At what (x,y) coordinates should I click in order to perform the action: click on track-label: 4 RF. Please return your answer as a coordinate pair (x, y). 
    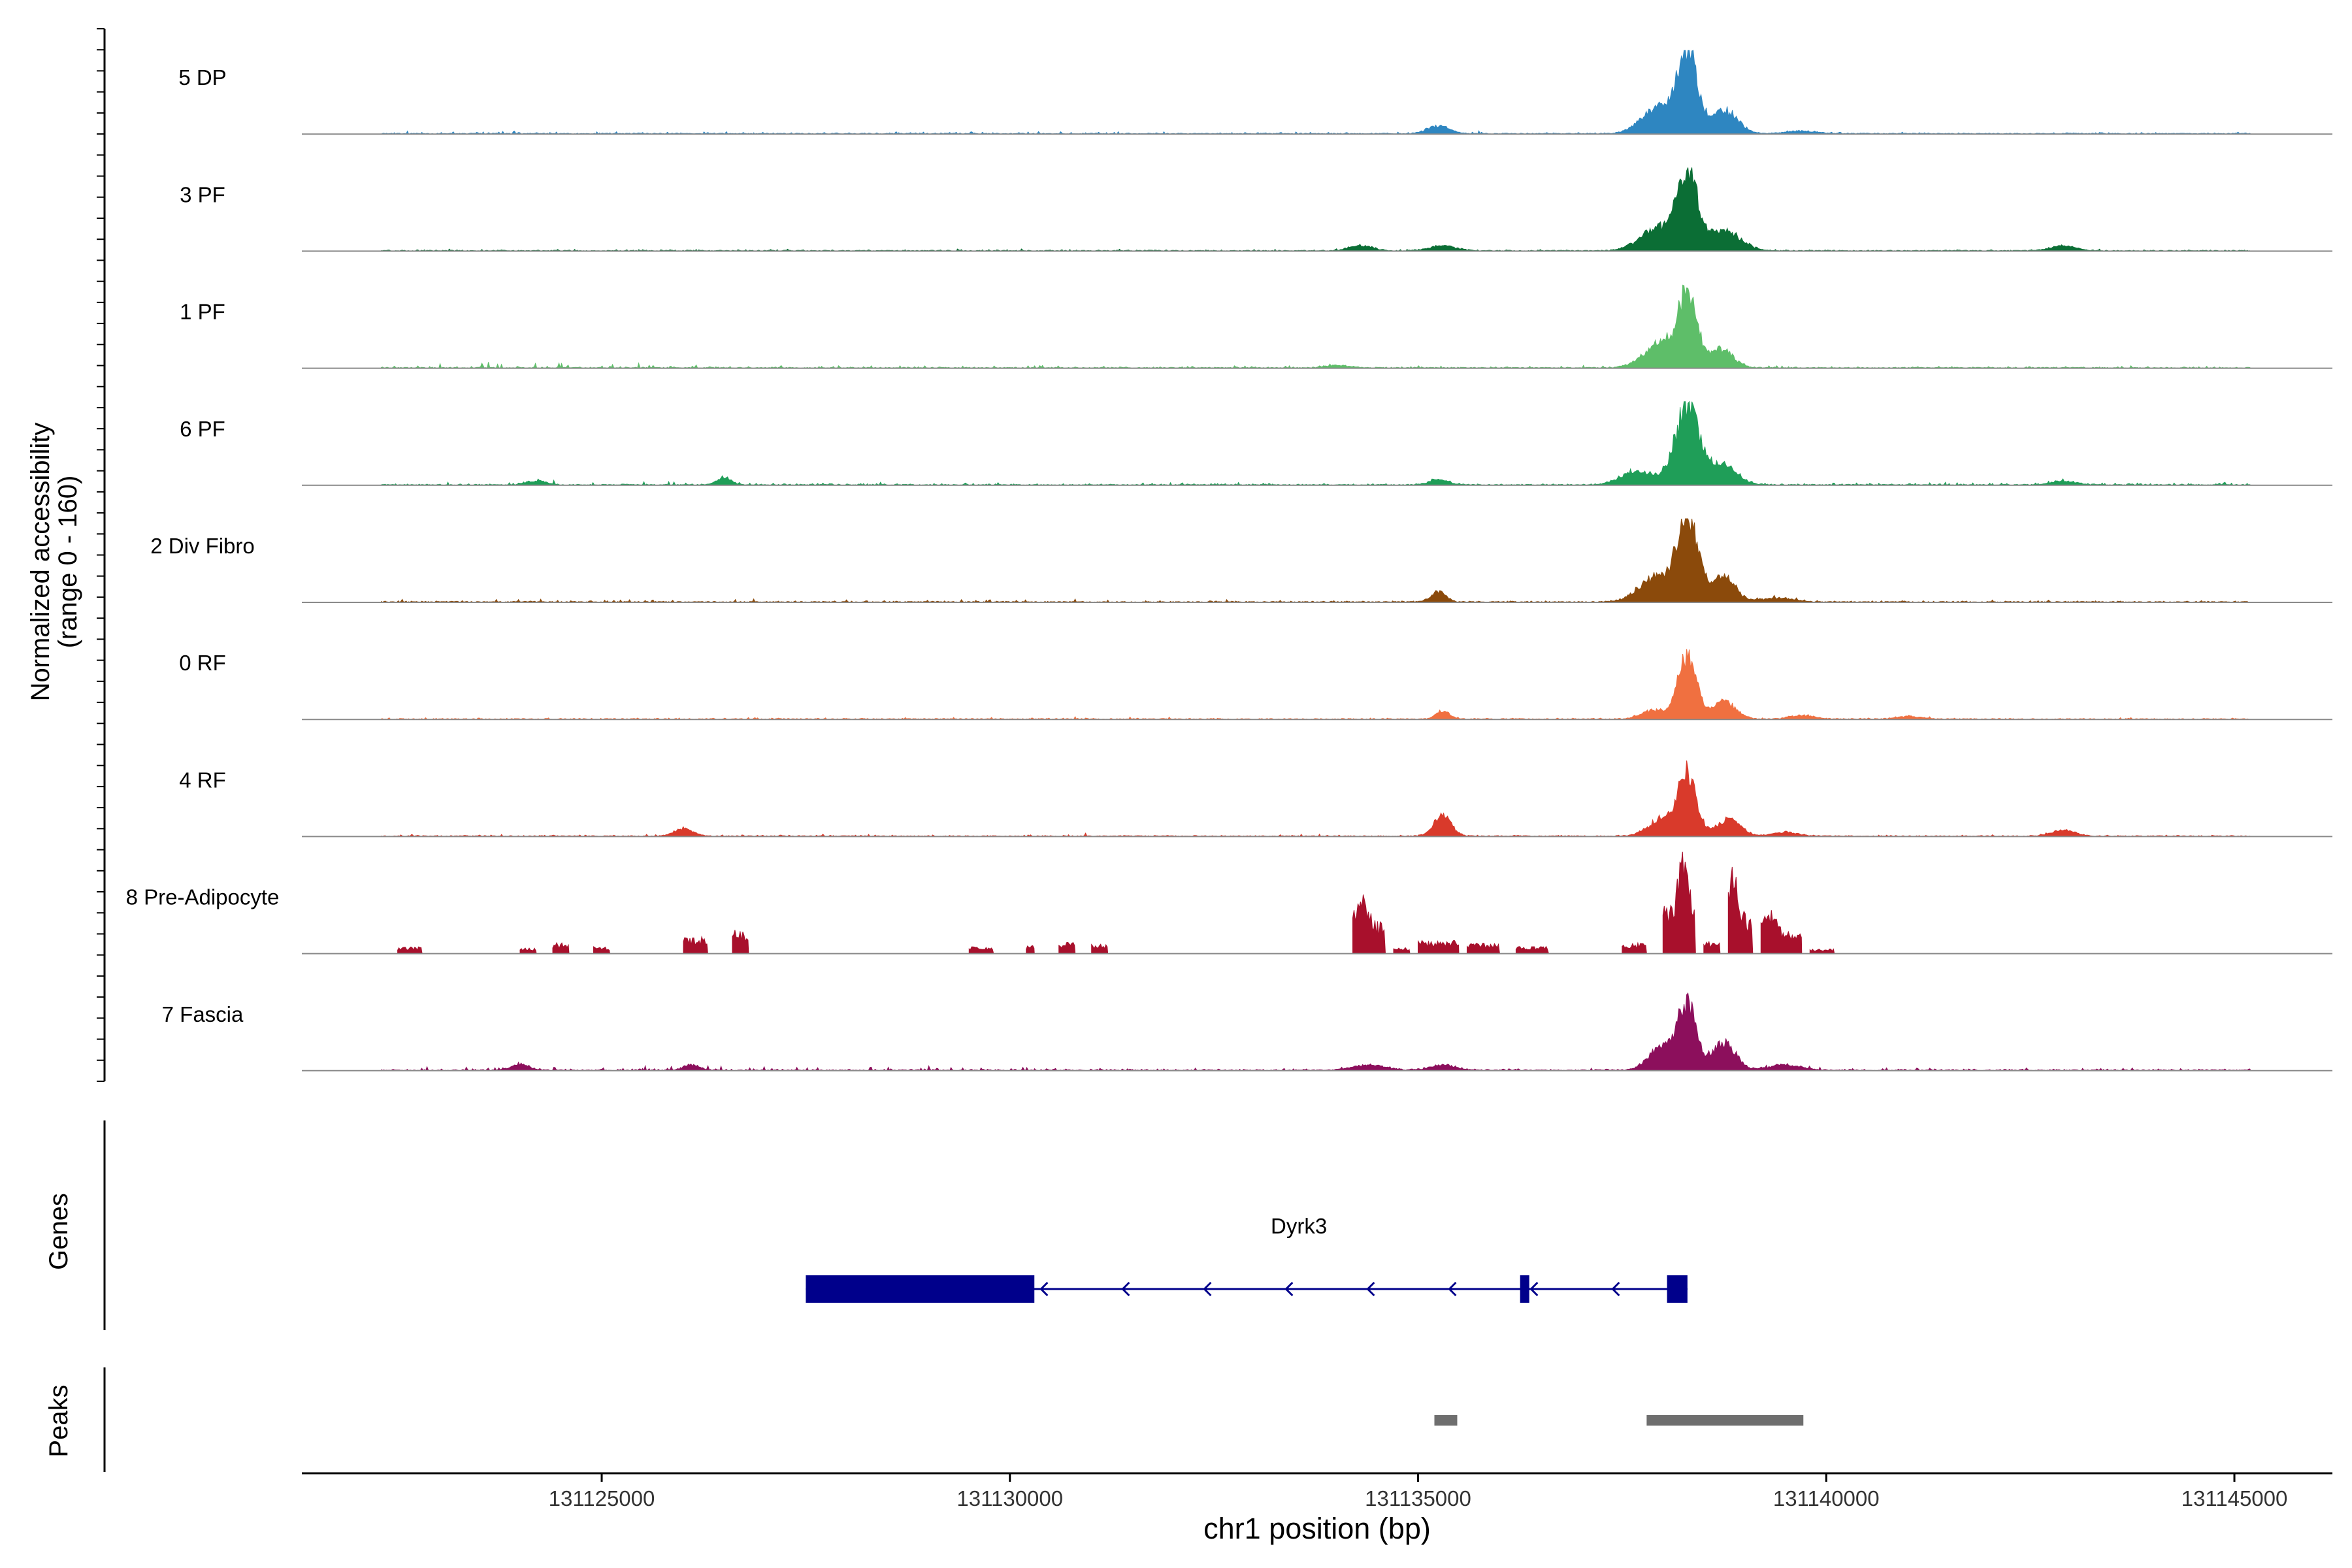
    Looking at the image, I should click on (202, 780).